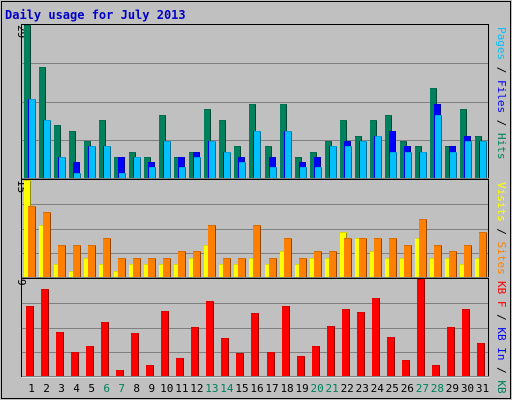 Image resolution: width=512 pixels, height=400 pixels. I want to click on legend-hits: Hits, so click(501, 146).